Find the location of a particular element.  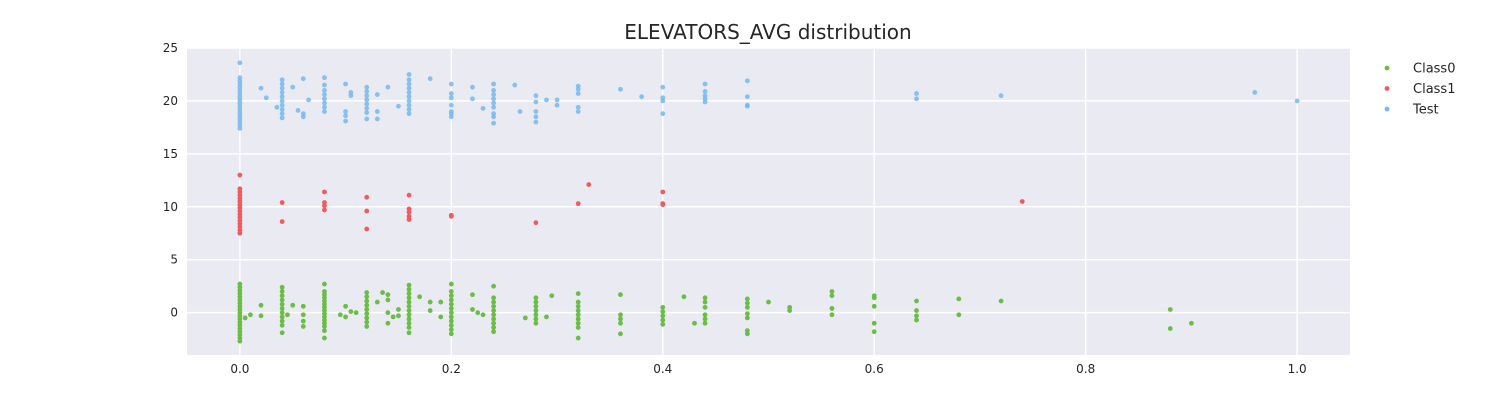

legend-label: Class0 is located at coordinates (1434, 69).